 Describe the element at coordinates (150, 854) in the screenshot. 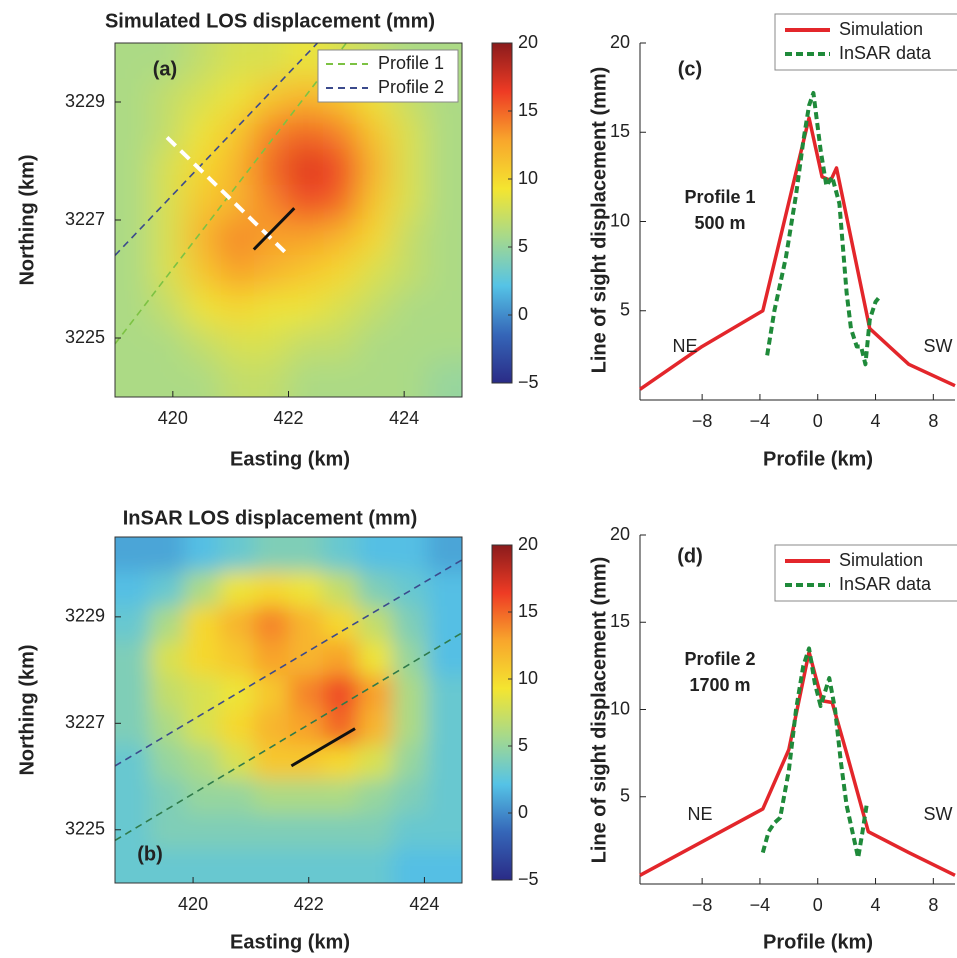

I see `panel-label: (b)` at that location.